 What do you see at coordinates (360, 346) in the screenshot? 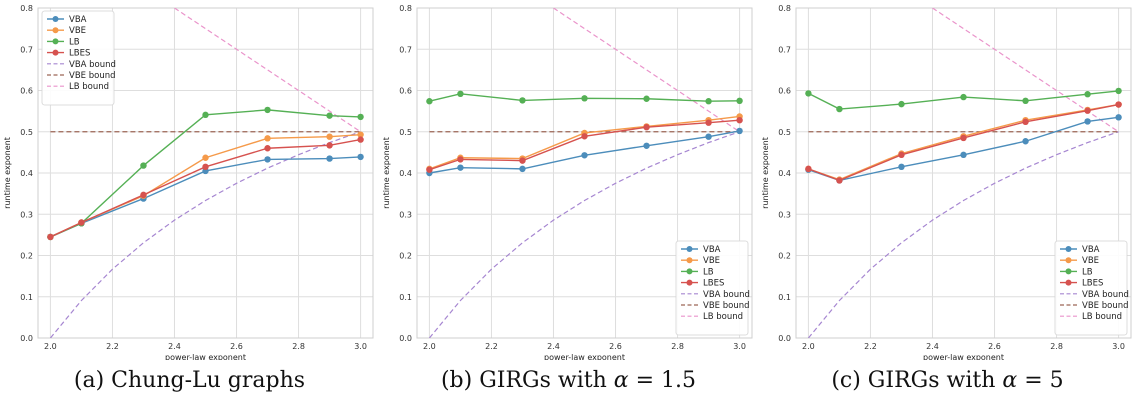
I see `x-tick-label: 3.0` at bounding box center [360, 346].